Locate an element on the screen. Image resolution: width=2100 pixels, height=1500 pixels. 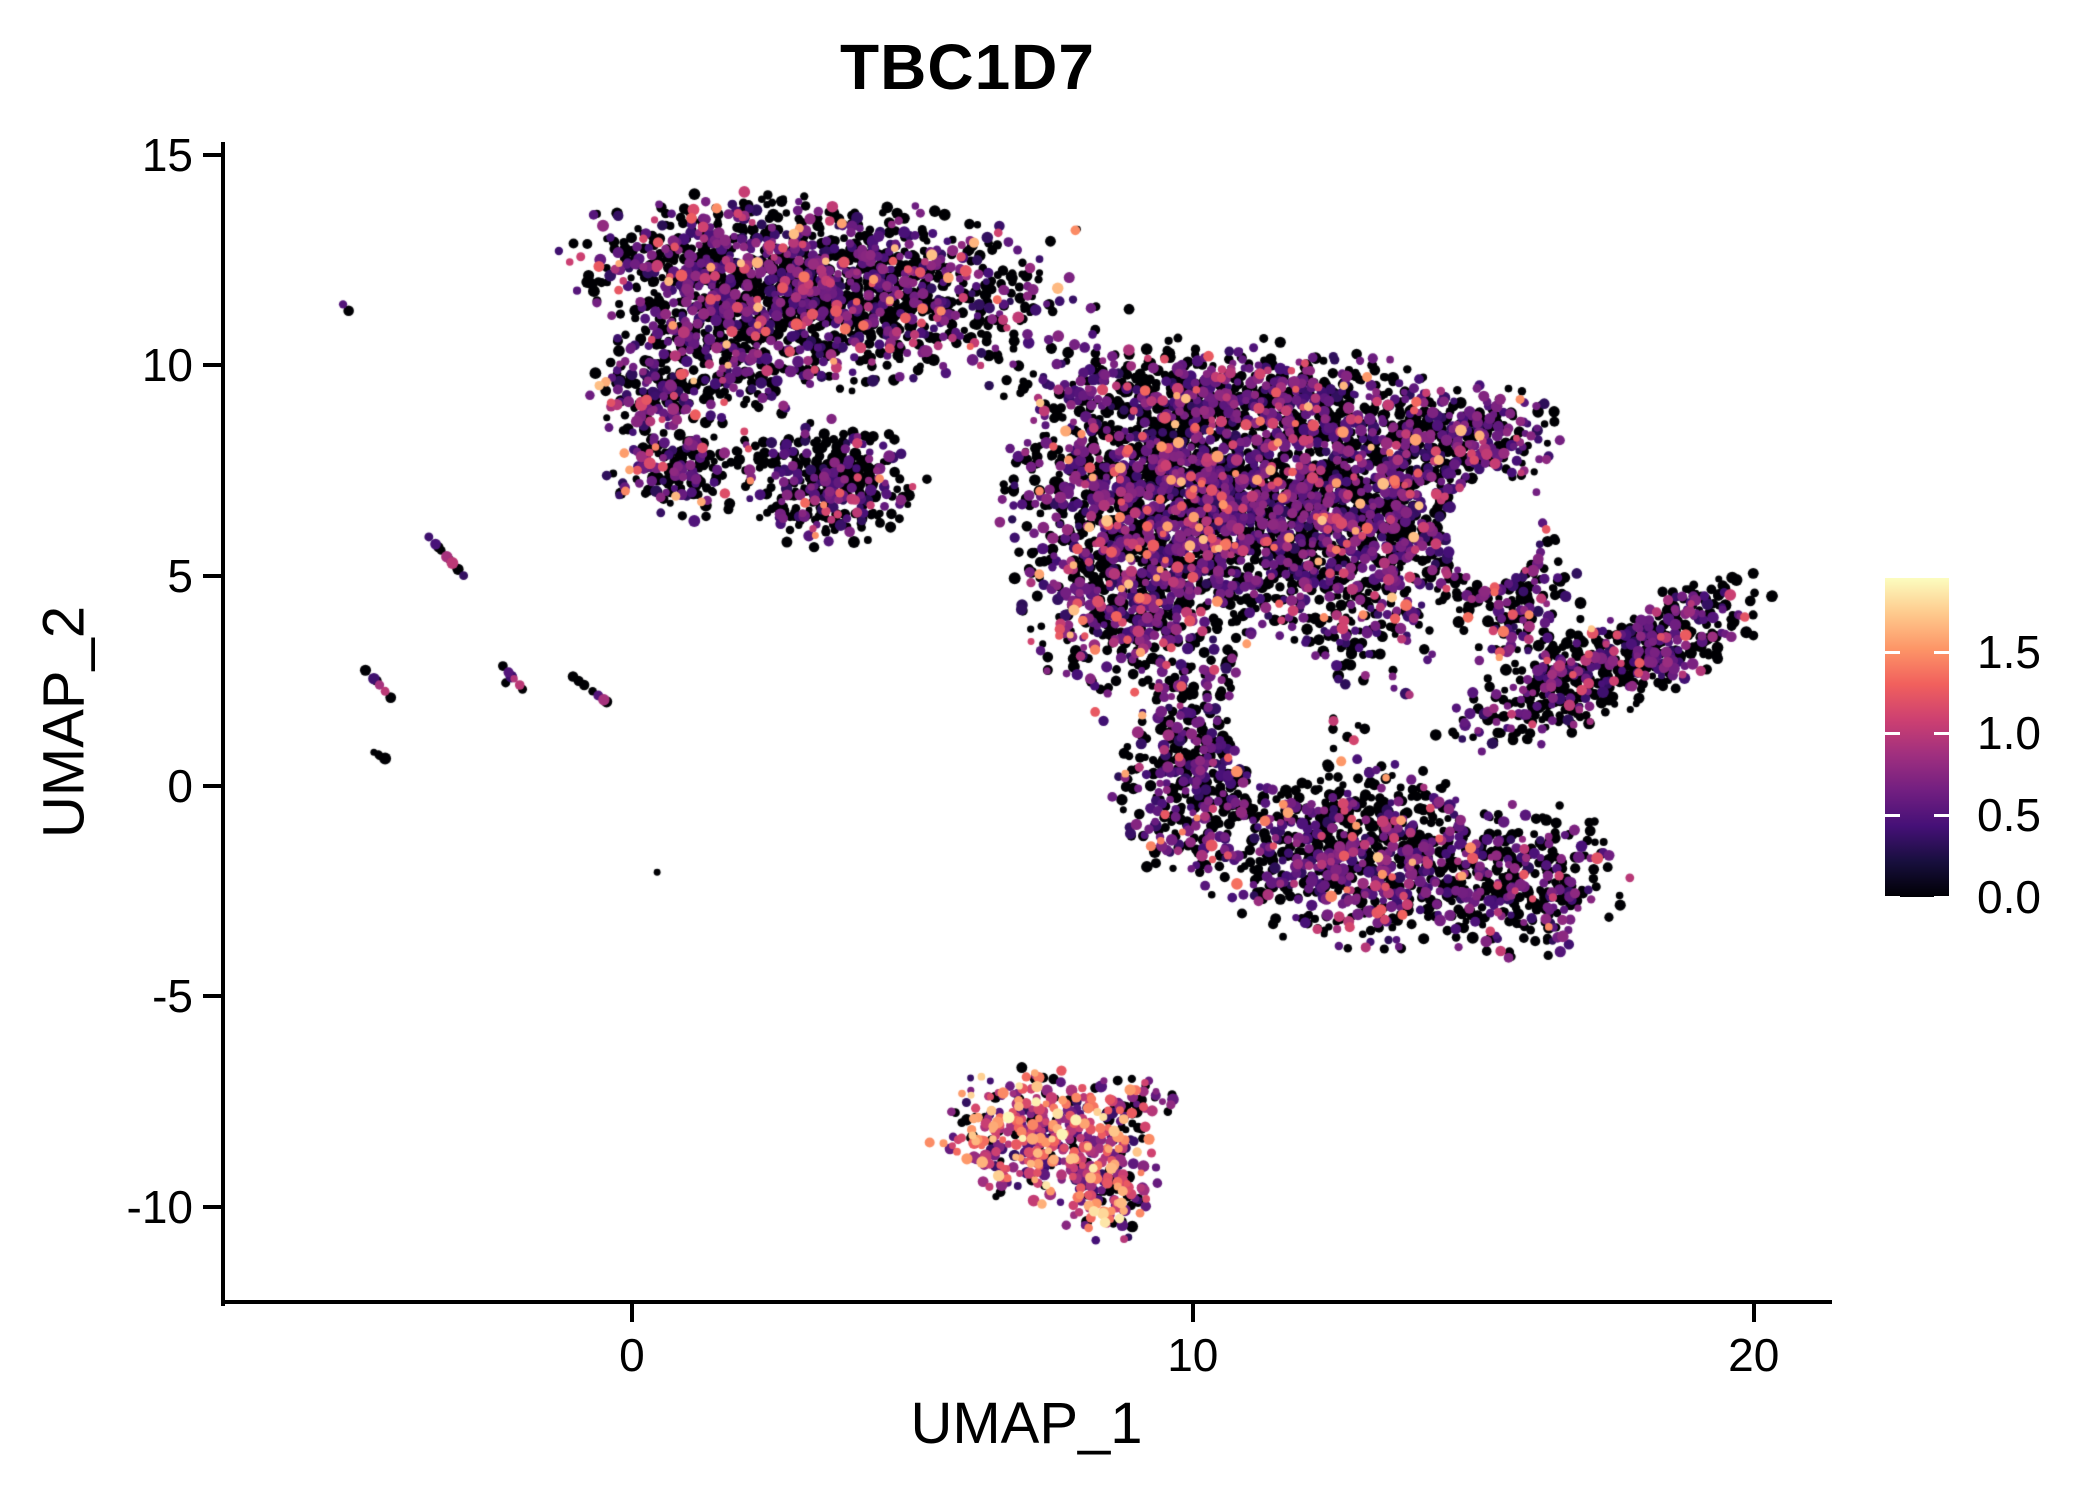
x-tick-label: 0 is located at coordinates (632, 1355).